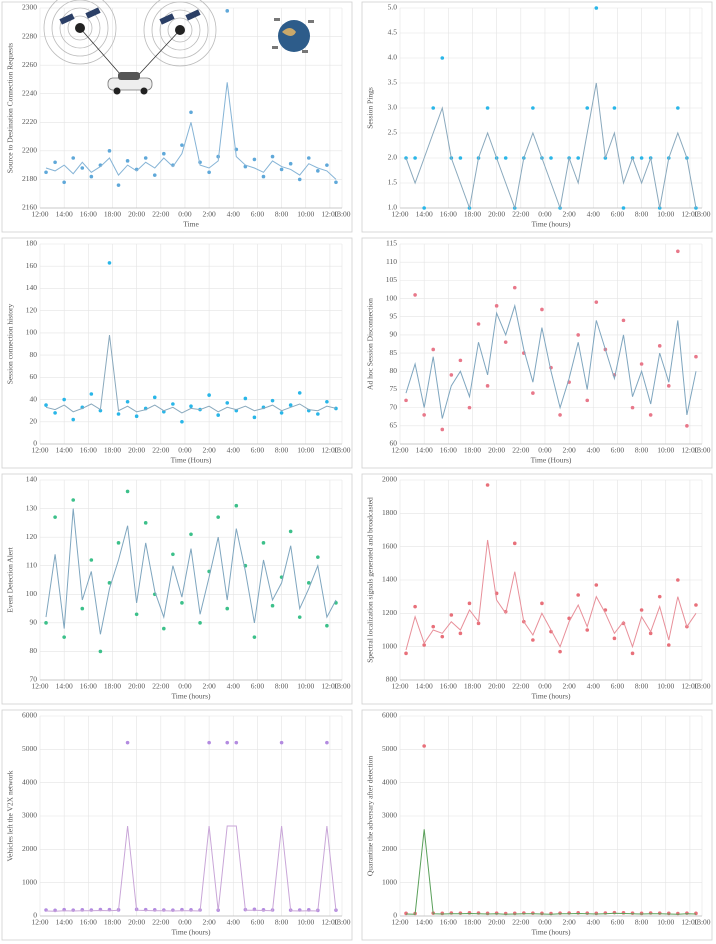 The width and height of the screenshot is (716, 944). Describe the element at coordinates (32, 265) in the screenshot. I see `y-tick-label: 160` at that location.